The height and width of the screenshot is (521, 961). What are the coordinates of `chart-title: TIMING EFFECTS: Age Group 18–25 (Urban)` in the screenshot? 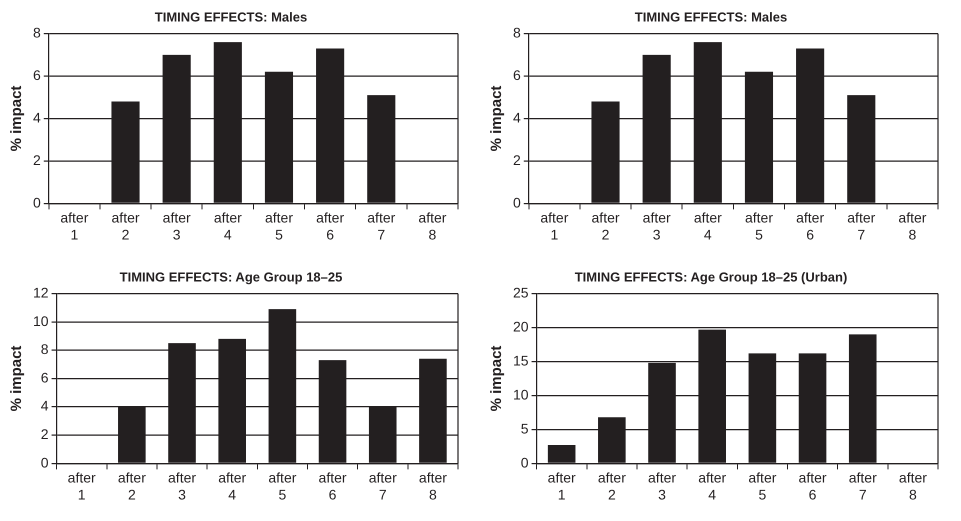 It's located at (711, 276).